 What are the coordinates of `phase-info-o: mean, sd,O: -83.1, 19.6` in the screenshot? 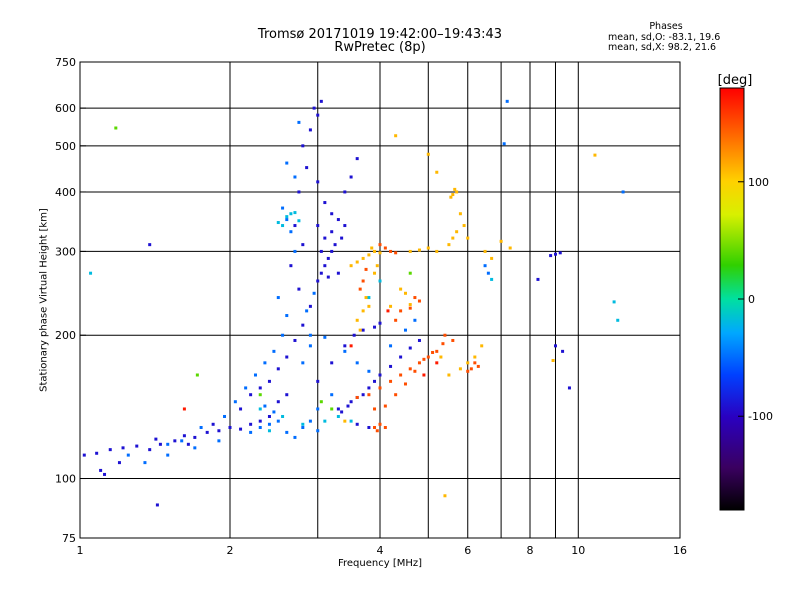 It's located at (664, 37).